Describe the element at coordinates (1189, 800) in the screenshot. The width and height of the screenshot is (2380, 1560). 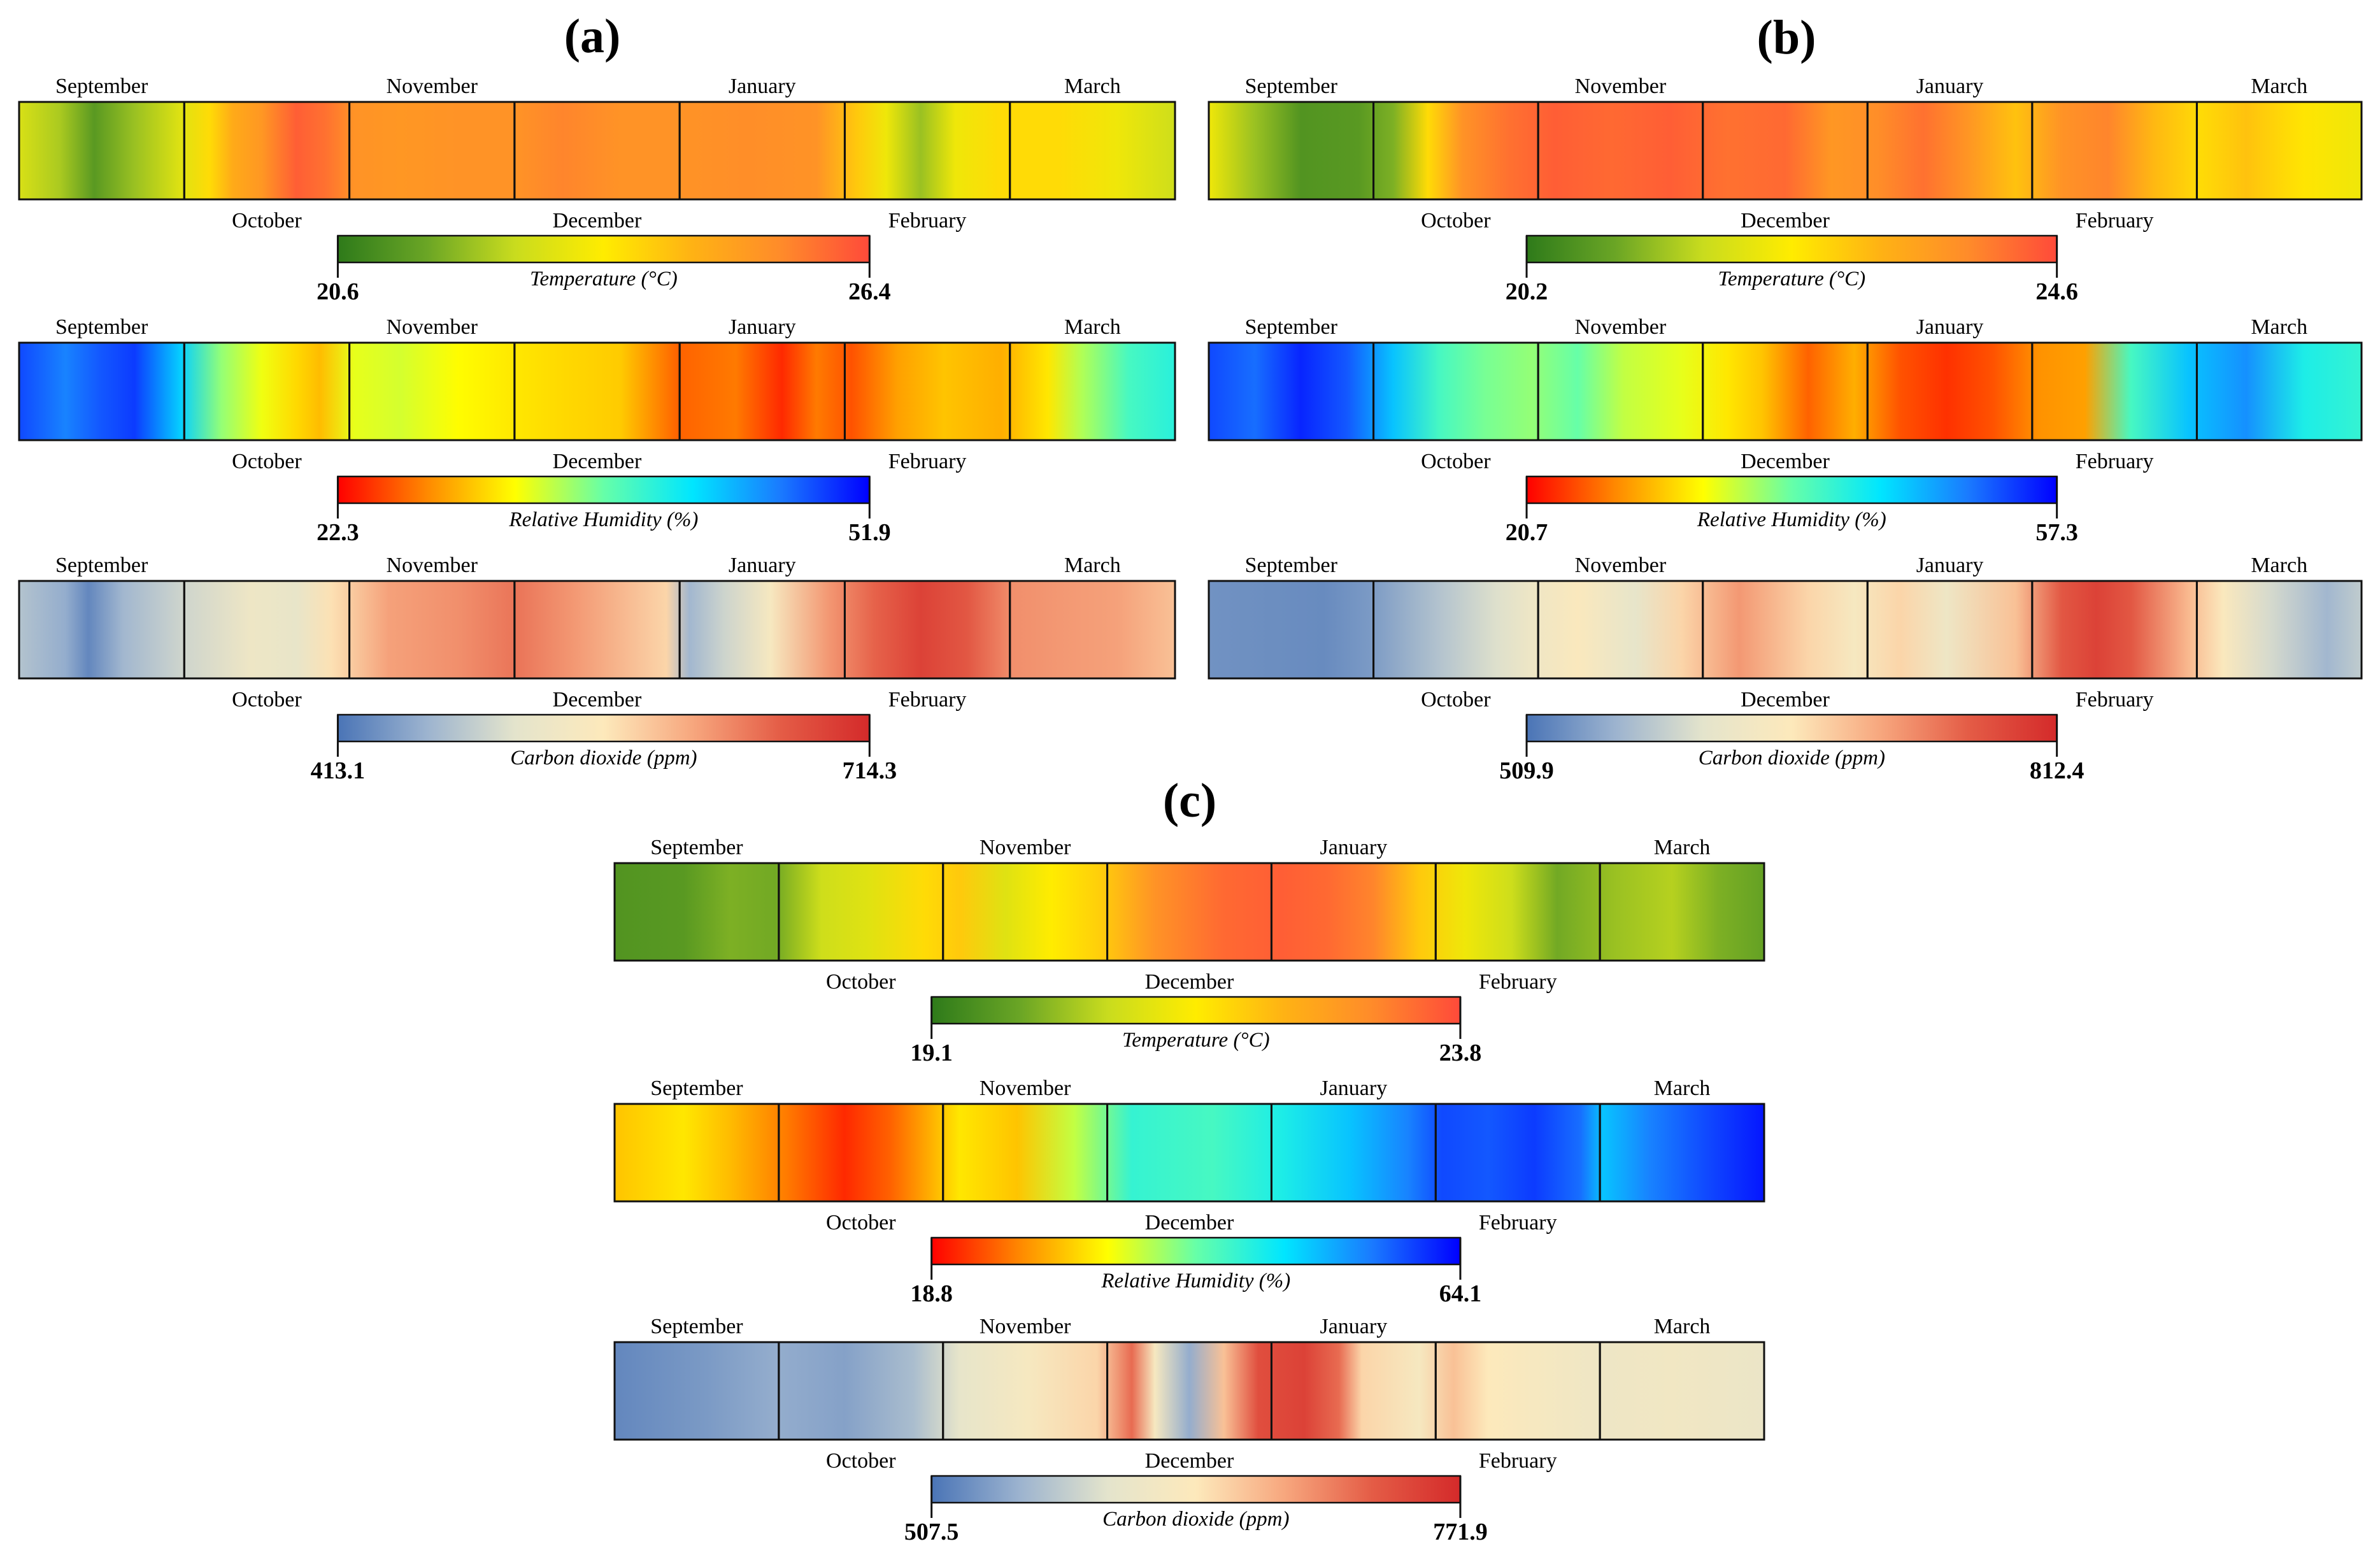
I see `panel-label: (c)` at that location.